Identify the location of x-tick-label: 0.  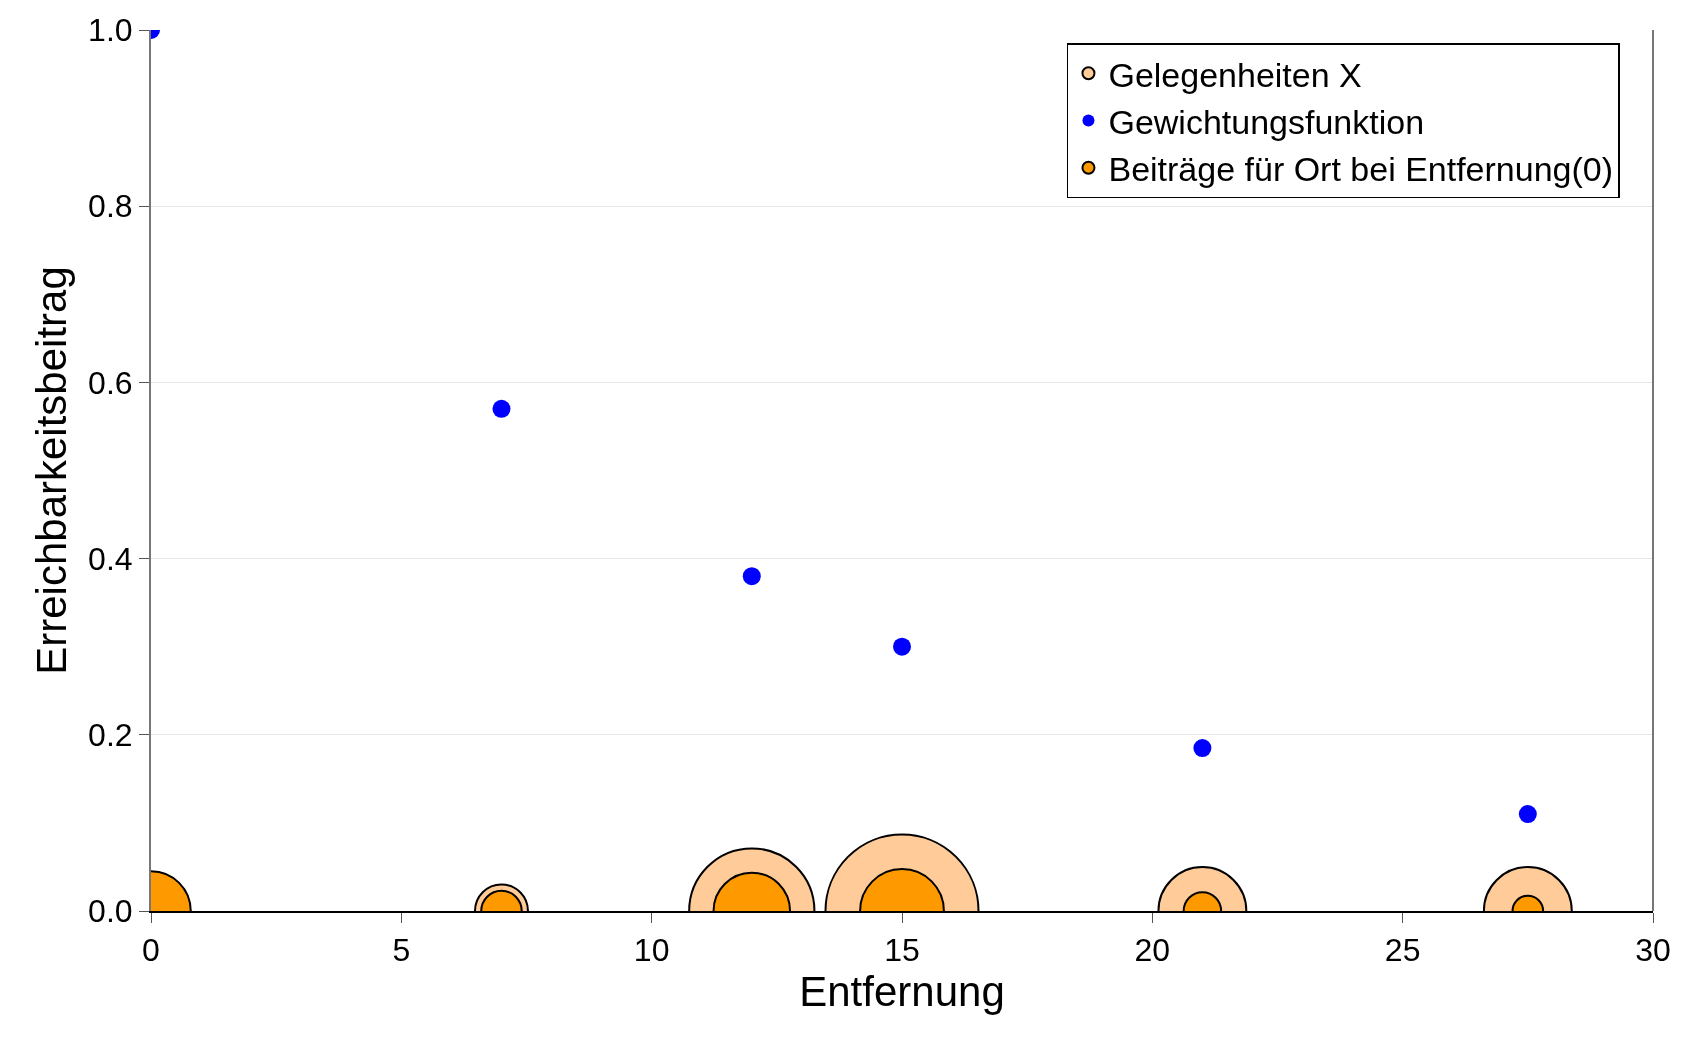
(151, 950).